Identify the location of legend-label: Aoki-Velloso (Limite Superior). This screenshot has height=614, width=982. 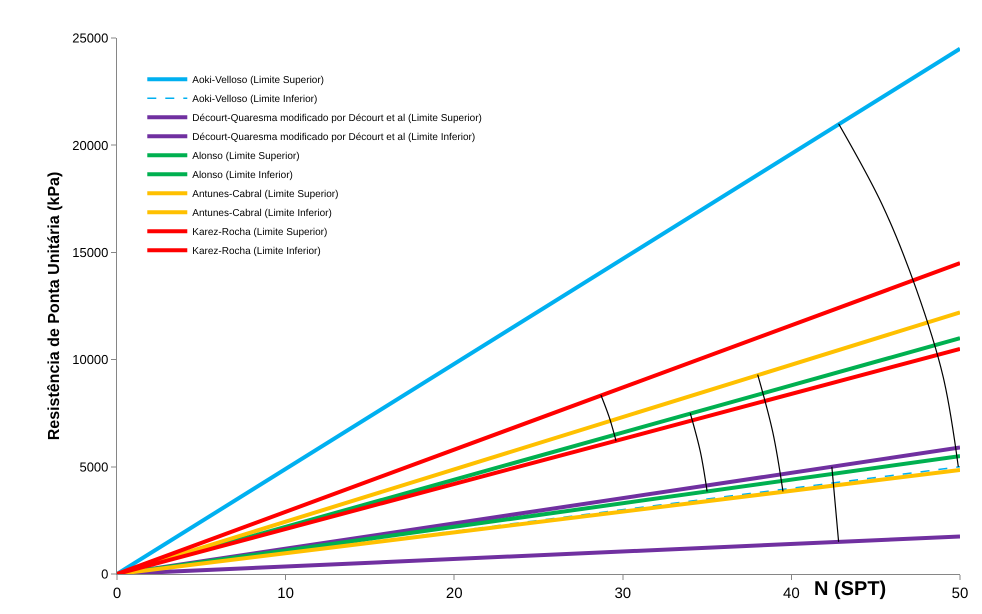
(258, 80).